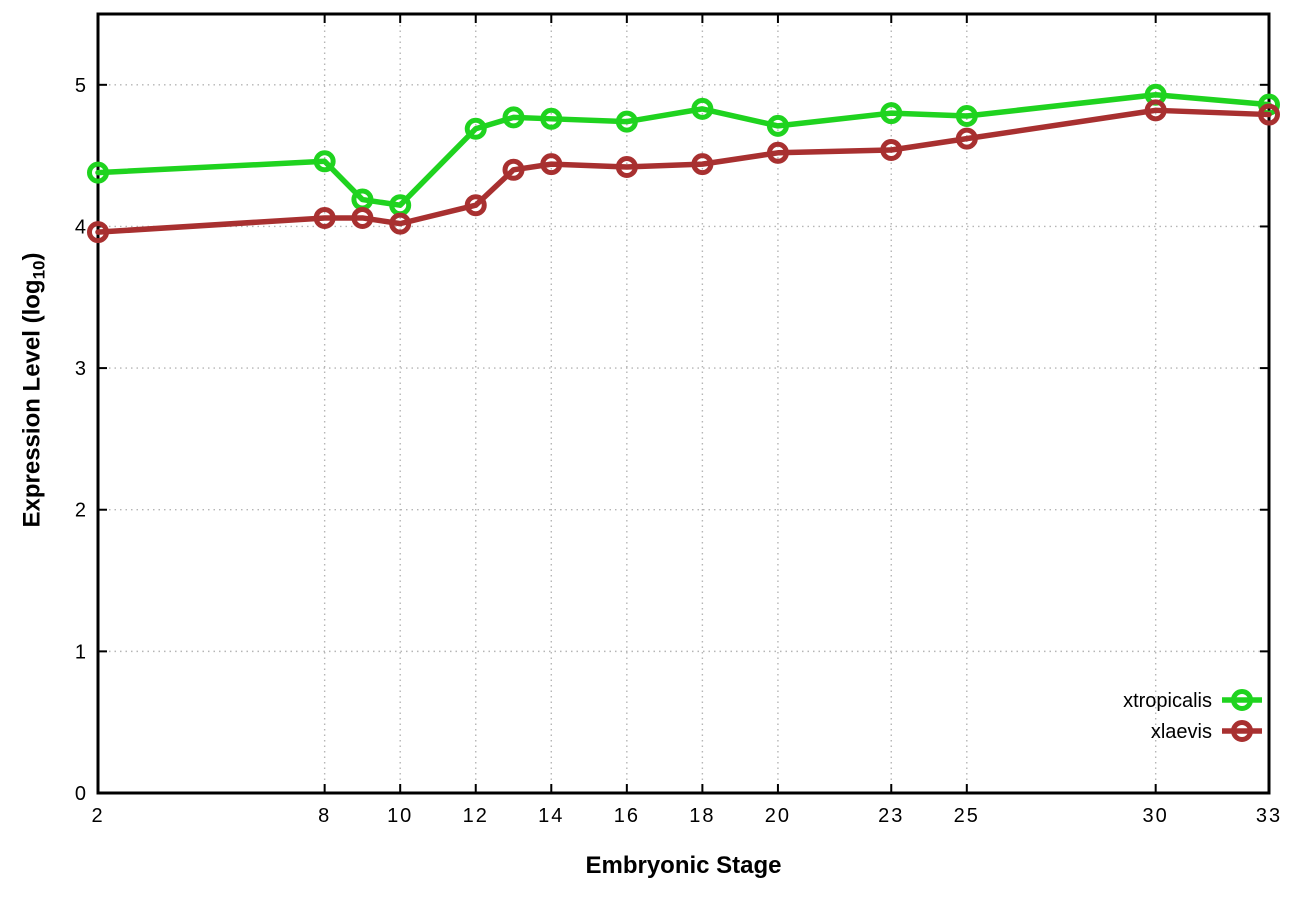 The height and width of the screenshot is (907, 1296). I want to click on y-axis-title: Expression Level (log10), so click(34, 390).